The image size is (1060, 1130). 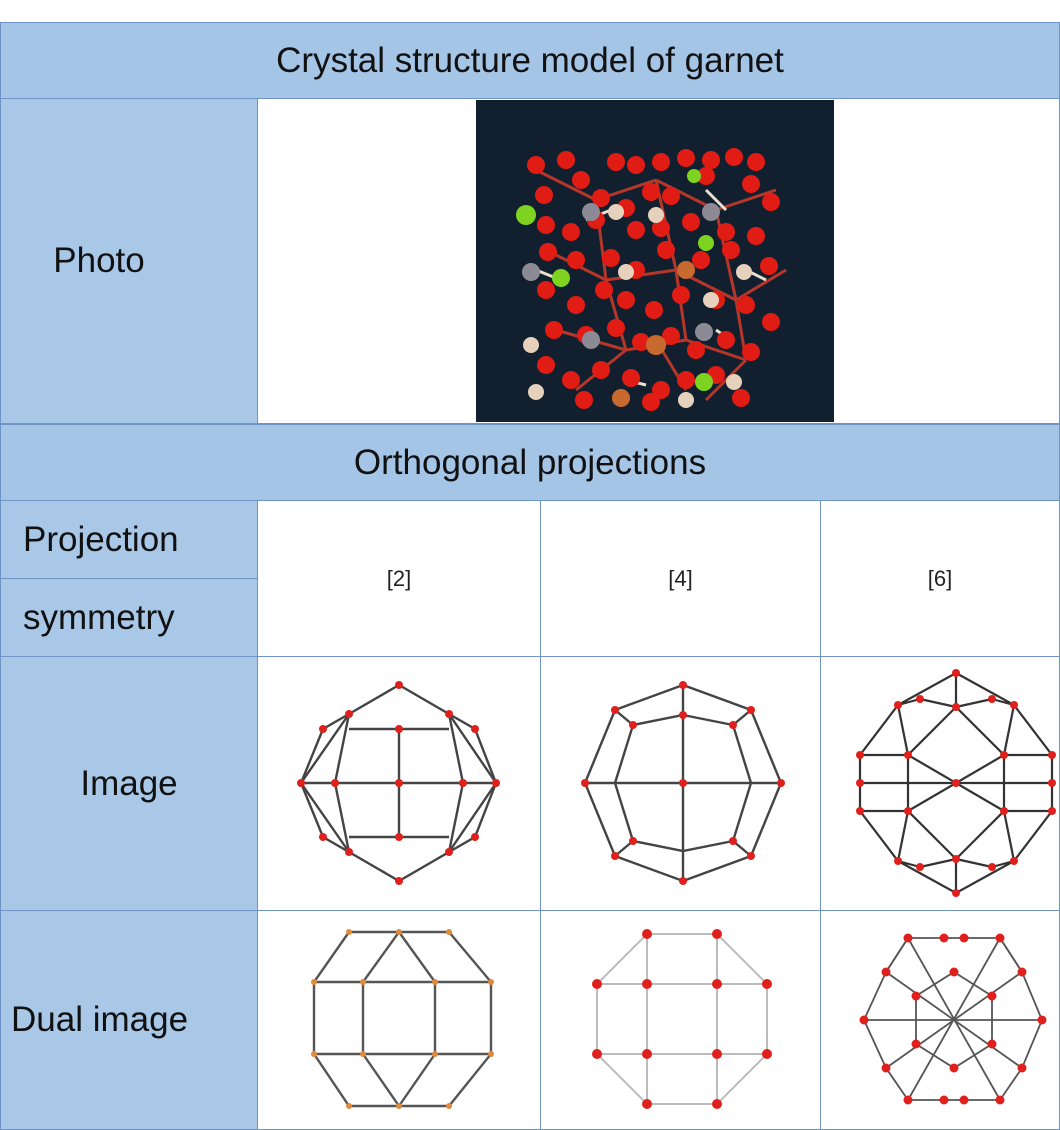 I want to click on dual-2-image, so click(x=402, y=1019).